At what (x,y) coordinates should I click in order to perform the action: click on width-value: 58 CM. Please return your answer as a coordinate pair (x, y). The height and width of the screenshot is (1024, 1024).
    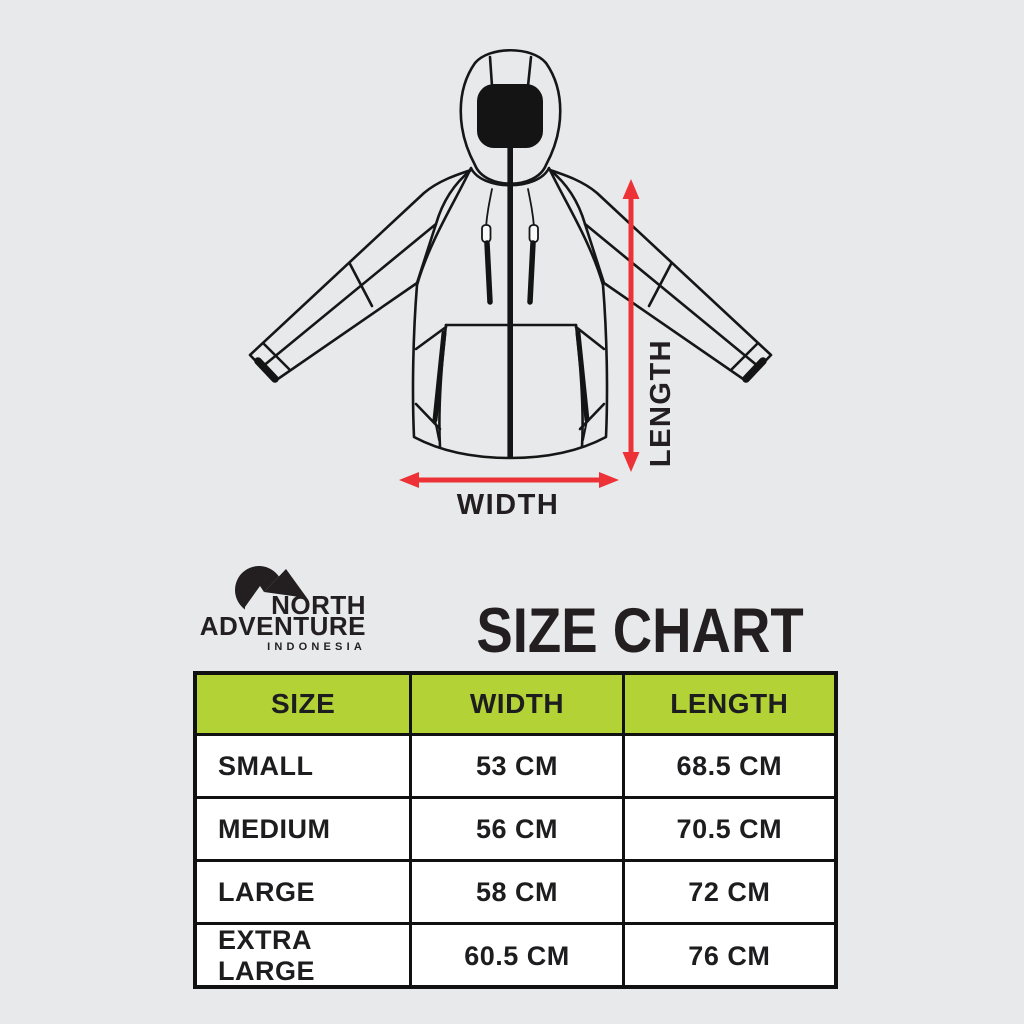
    Looking at the image, I should click on (515, 892).